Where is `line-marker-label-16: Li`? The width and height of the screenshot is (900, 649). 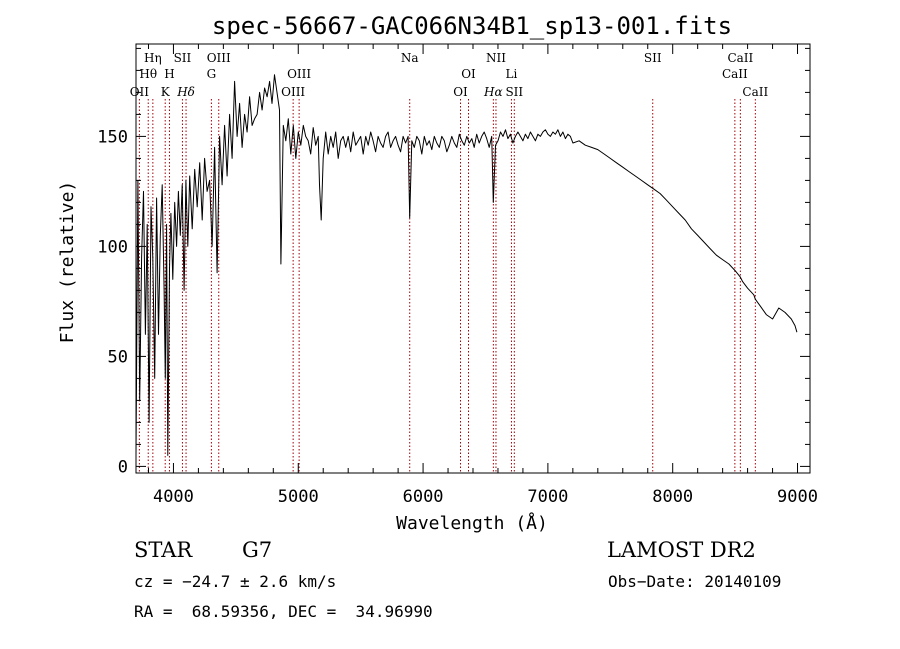
line-marker-label-16: Li is located at coordinates (512, 74).